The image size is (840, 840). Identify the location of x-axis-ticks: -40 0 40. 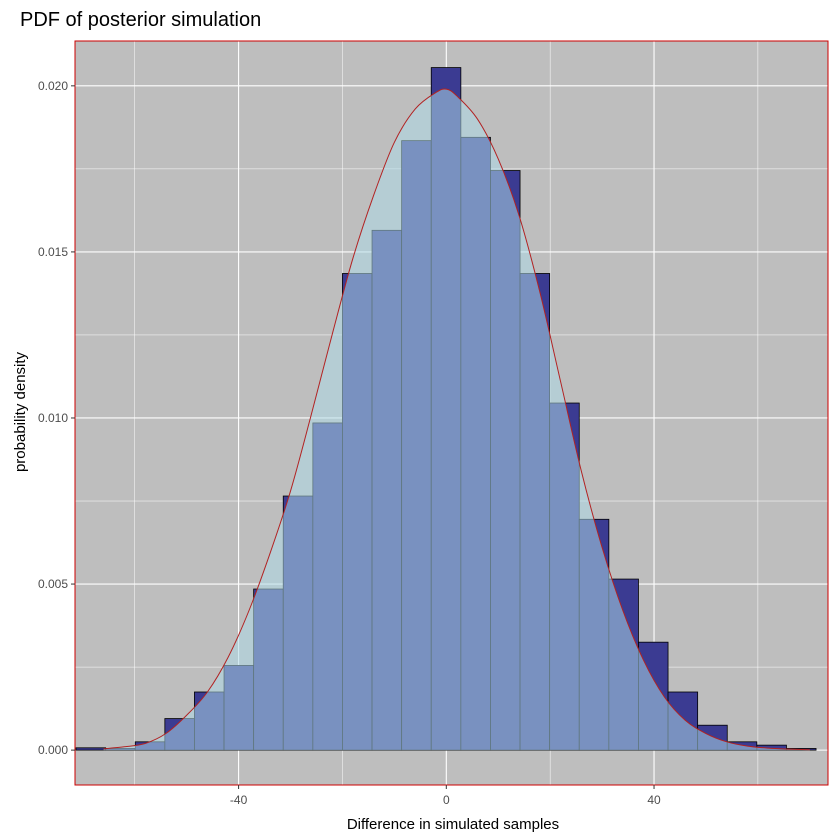
(445, 796).